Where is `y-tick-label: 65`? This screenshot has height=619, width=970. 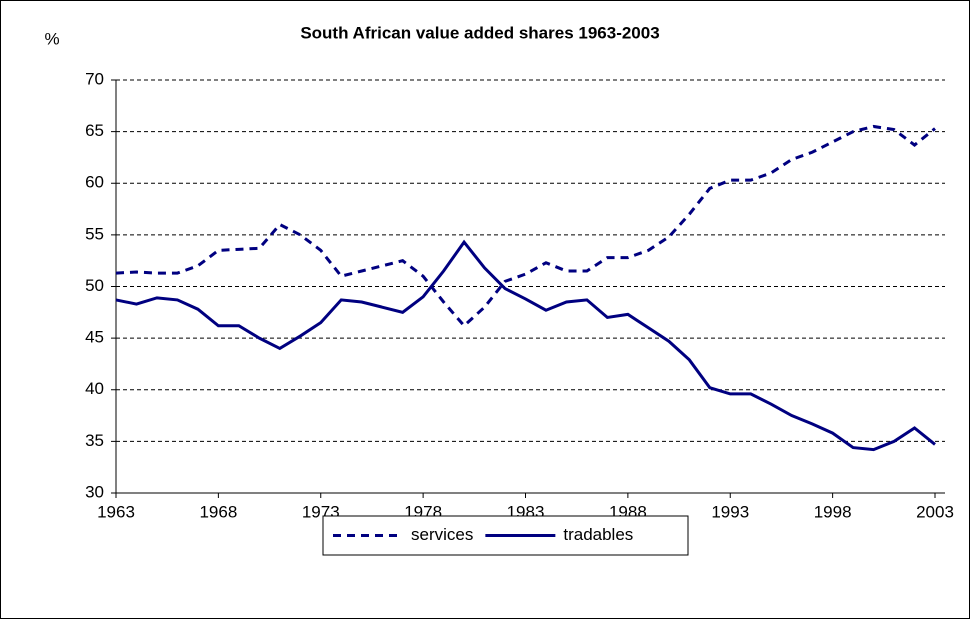
y-tick-label: 65 is located at coordinates (94, 130).